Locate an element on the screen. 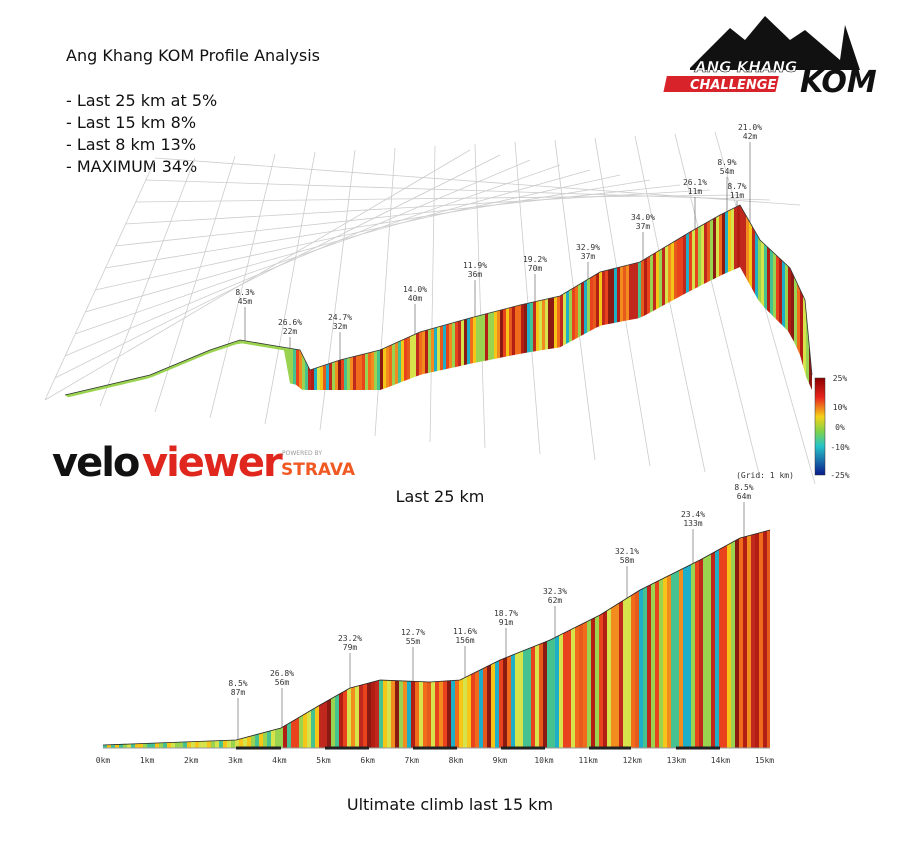 The image size is (900, 850). logo-mountain is located at coordinates (775, 43).